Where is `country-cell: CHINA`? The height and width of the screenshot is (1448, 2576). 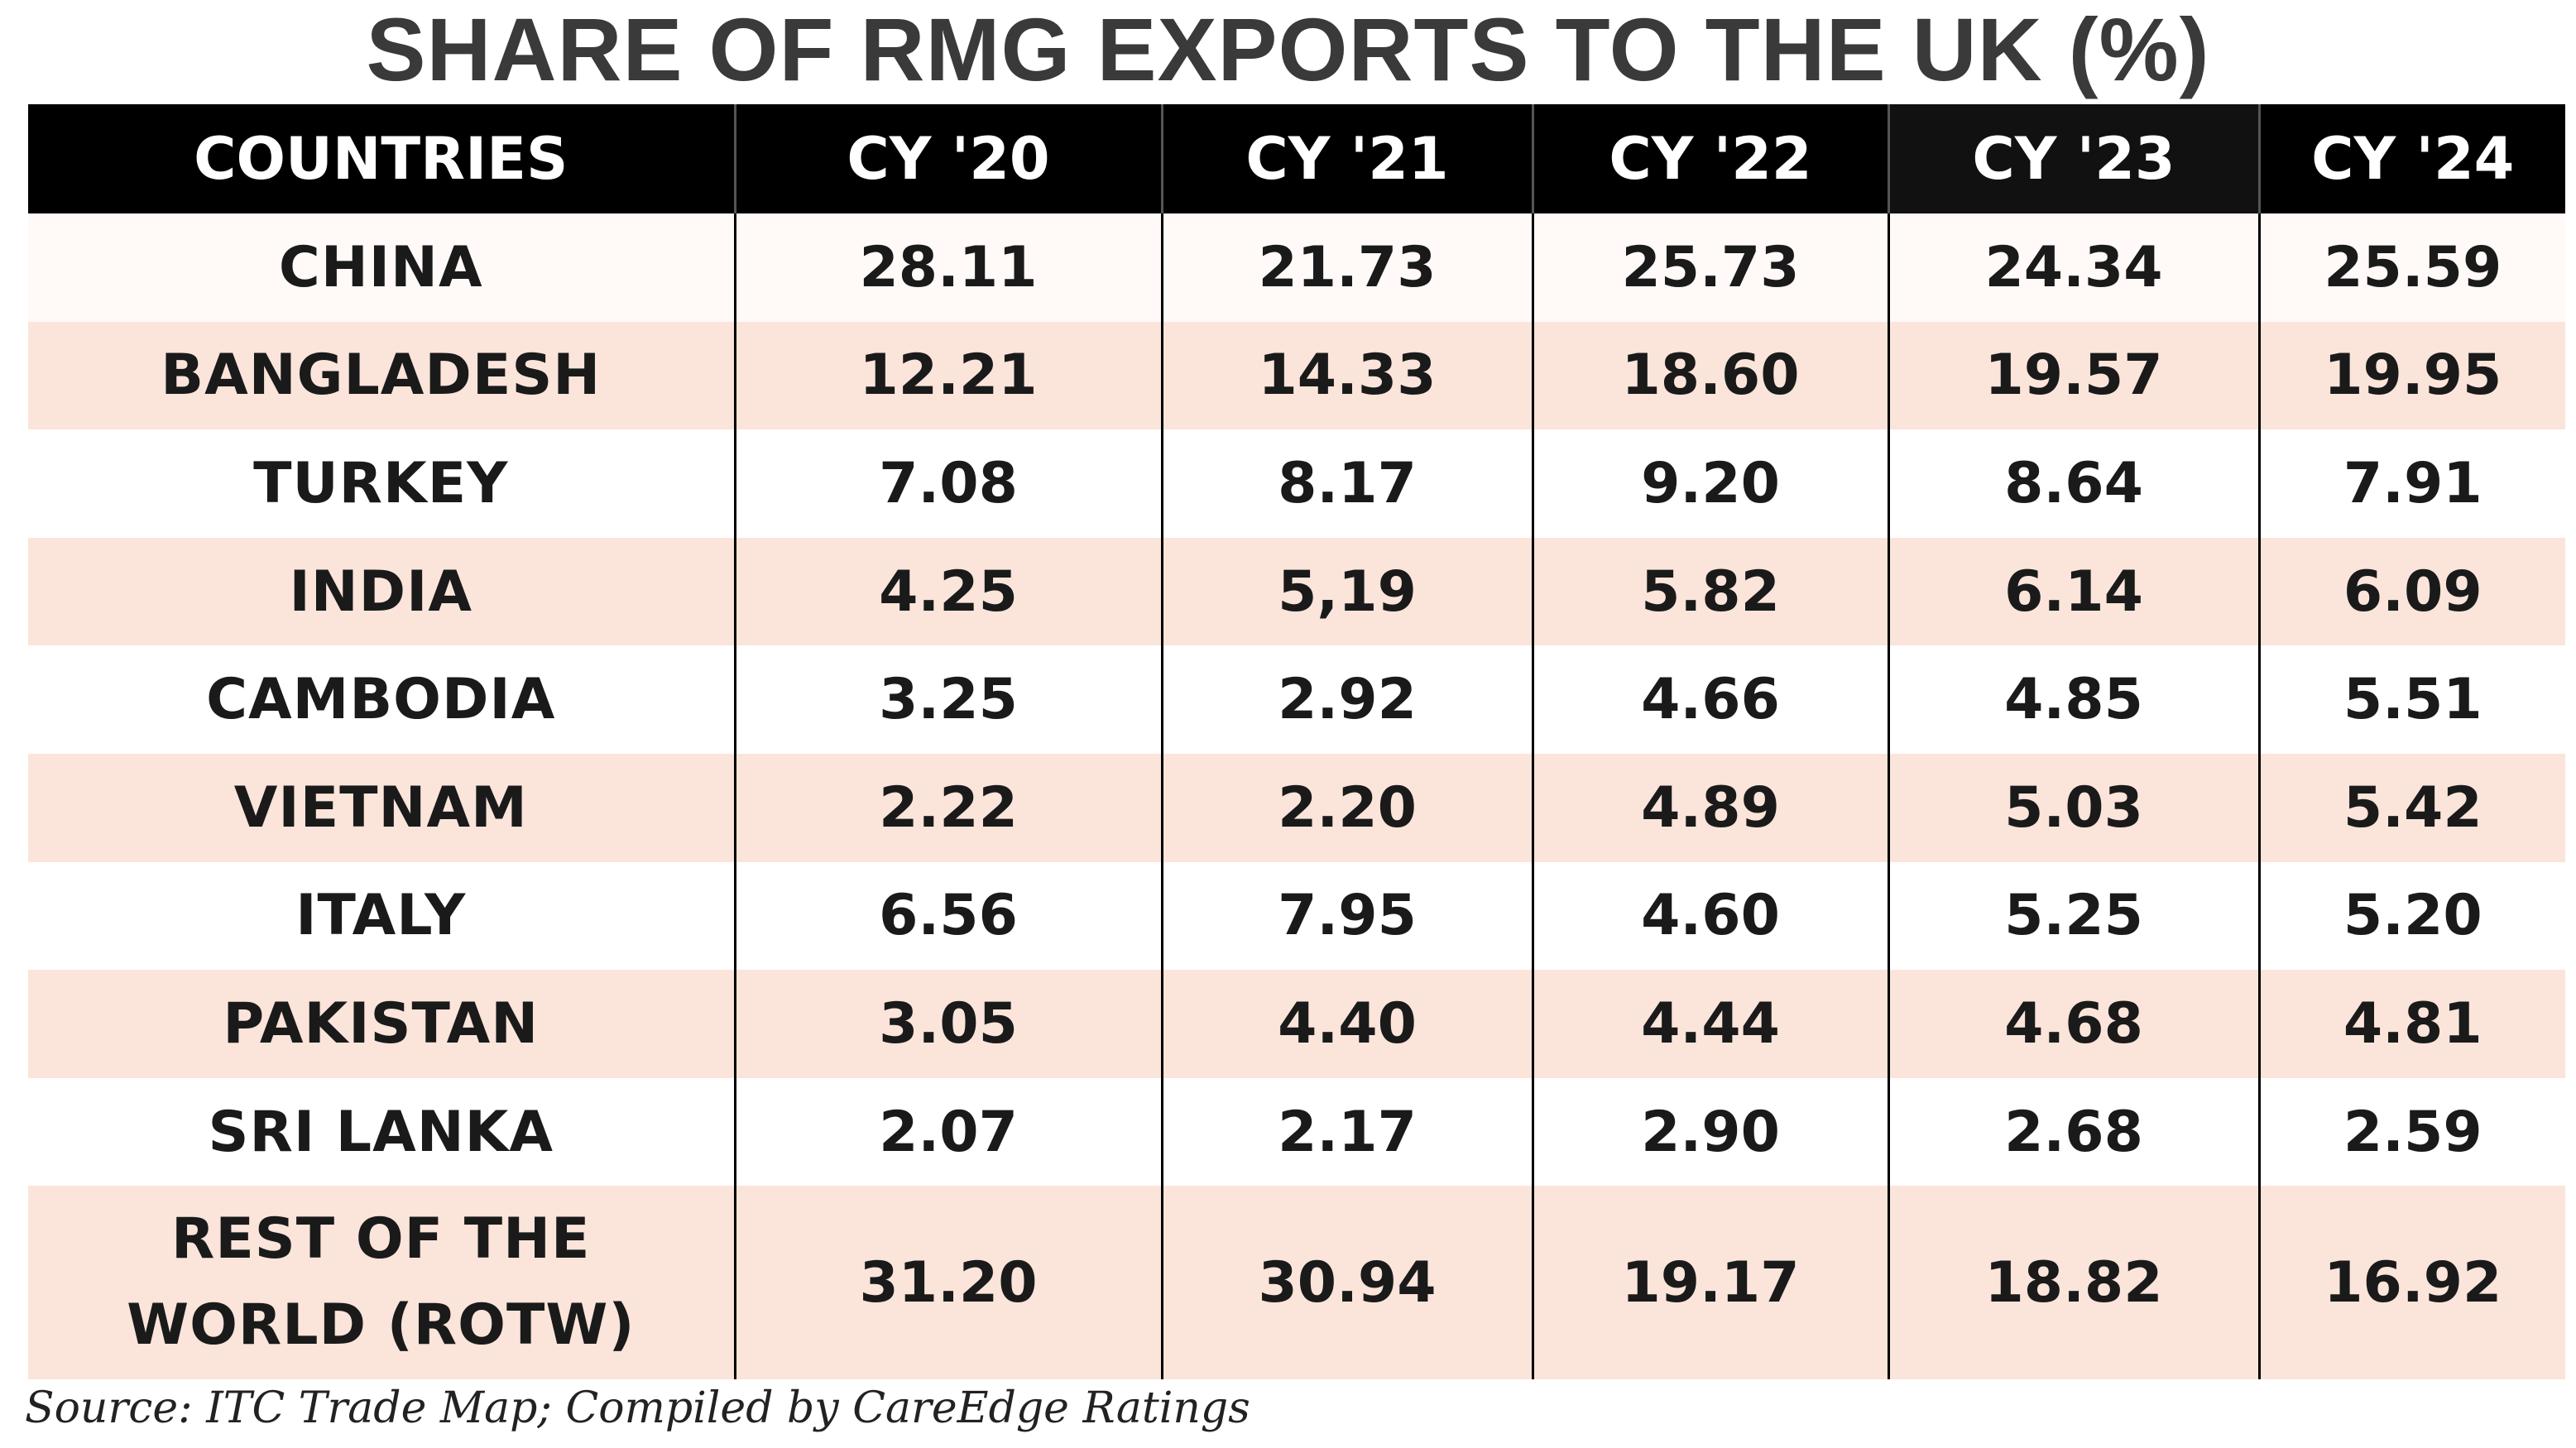 country-cell: CHINA is located at coordinates (381, 267).